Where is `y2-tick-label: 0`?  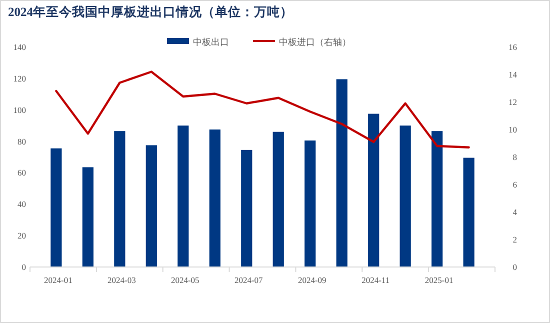
y2-tick-label: 0 is located at coordinates (514, 267).